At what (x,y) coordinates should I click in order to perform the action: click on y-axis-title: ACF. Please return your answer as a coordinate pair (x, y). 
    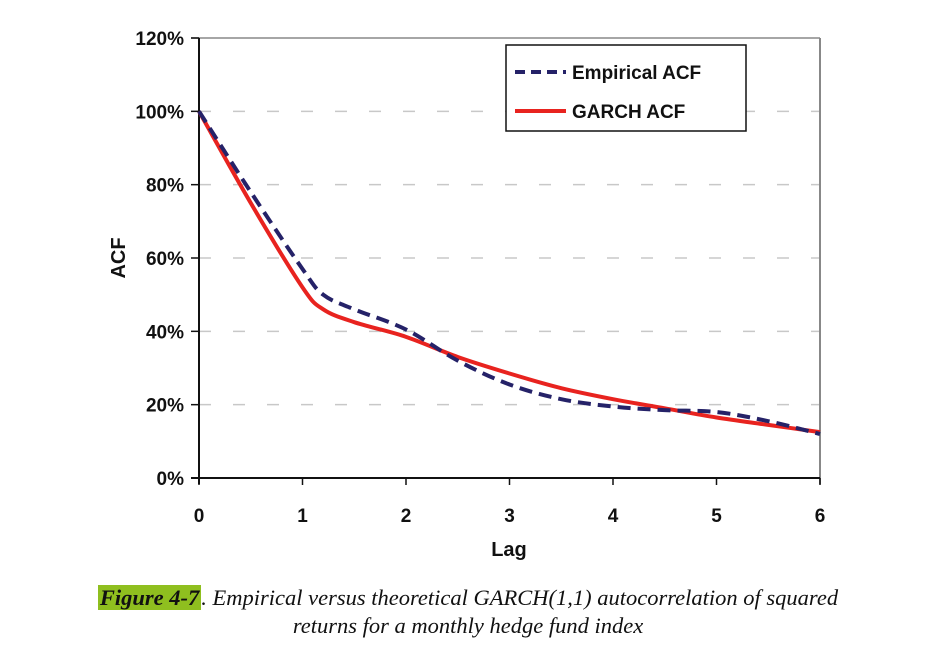
    Looking at the image, I should click on (119, 257).